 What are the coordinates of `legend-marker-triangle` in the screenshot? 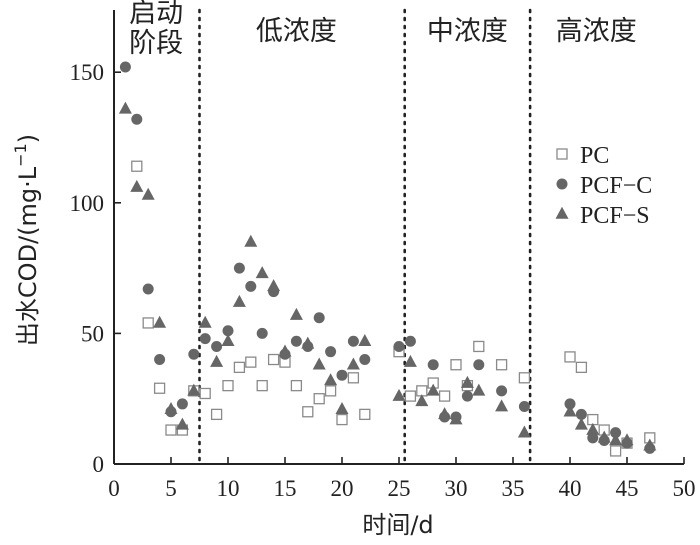 It's located at (562, 212).